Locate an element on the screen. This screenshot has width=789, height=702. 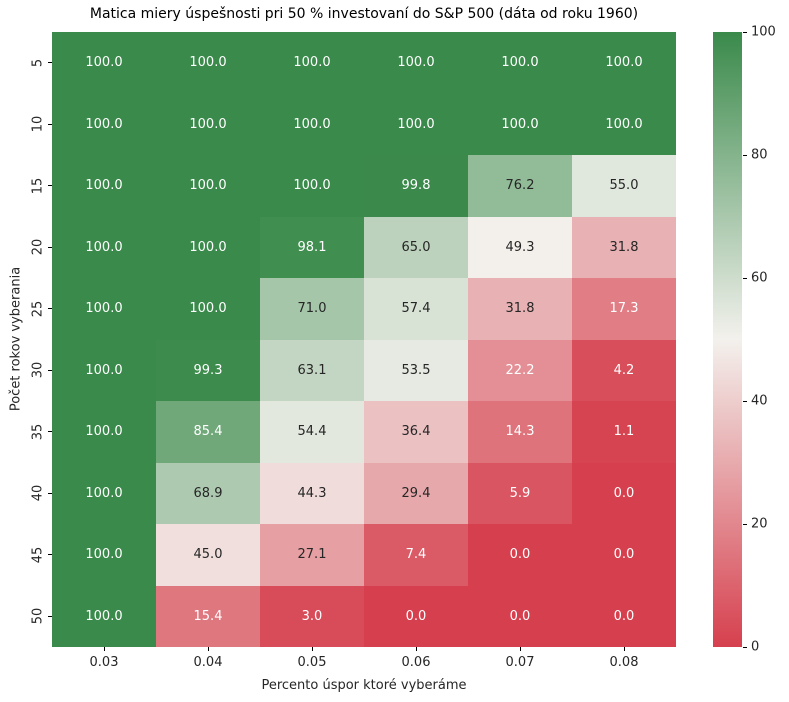
heatmap-cell: 55.0 is located at coordinates (624, 186).